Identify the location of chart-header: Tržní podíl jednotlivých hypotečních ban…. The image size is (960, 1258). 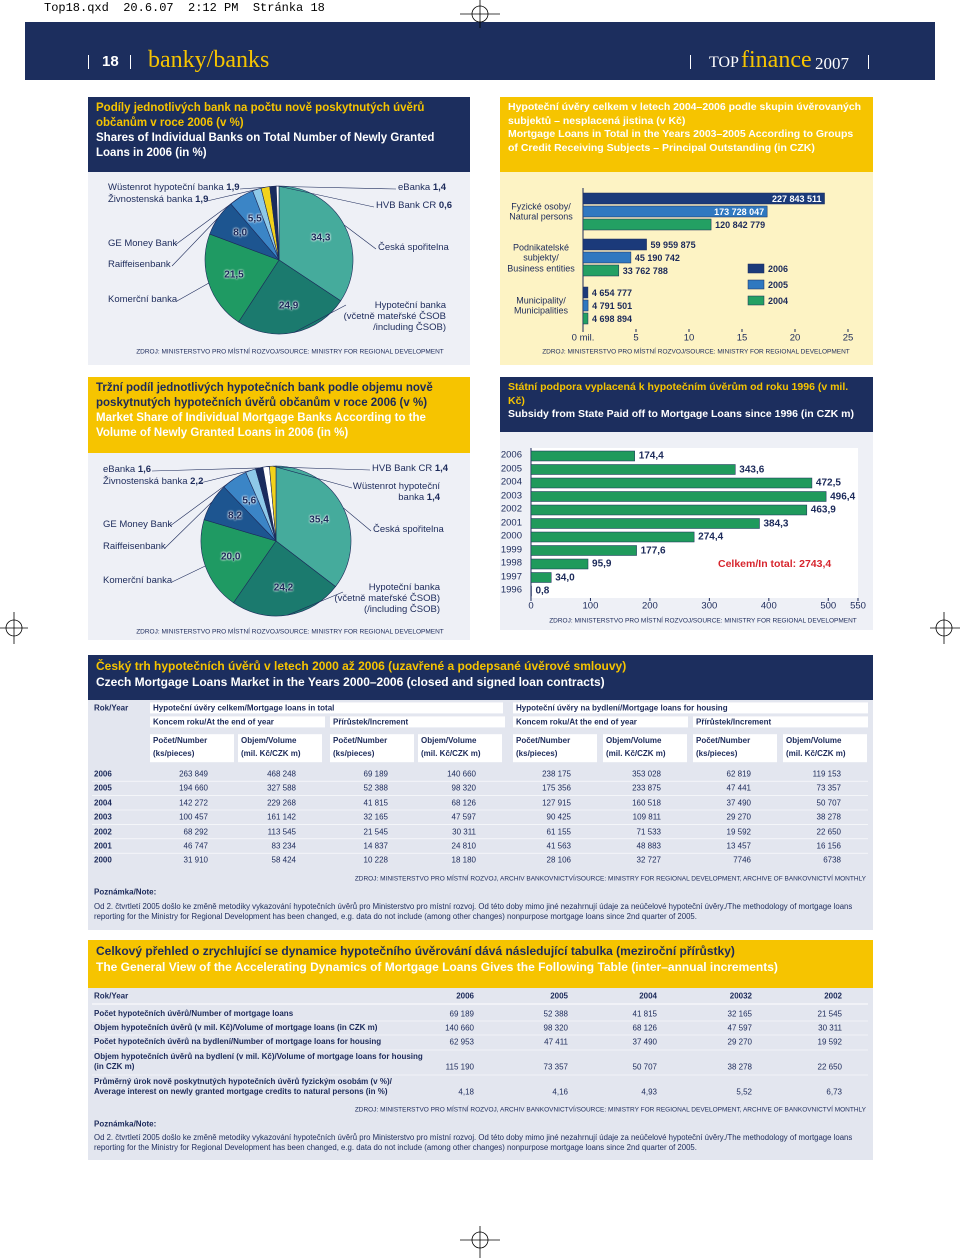
(279, 415).